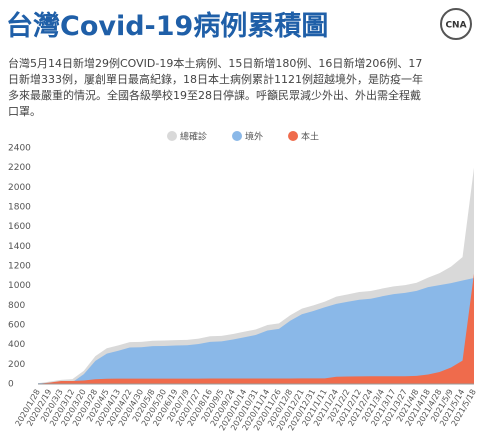 This screenshot has width=482, height=434. I want to click on chart-title: 台灣Covid-19病例累積圖, so click(167, 26).